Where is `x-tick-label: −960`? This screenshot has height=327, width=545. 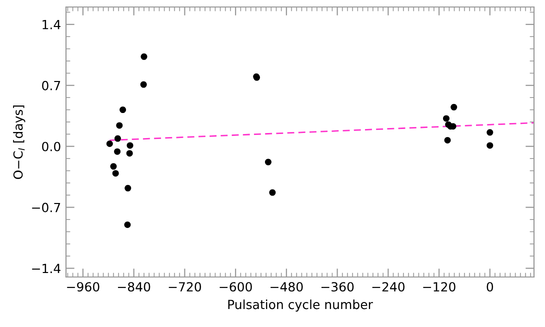 x-tick-label: −960 is located at coordinates (83, 287).